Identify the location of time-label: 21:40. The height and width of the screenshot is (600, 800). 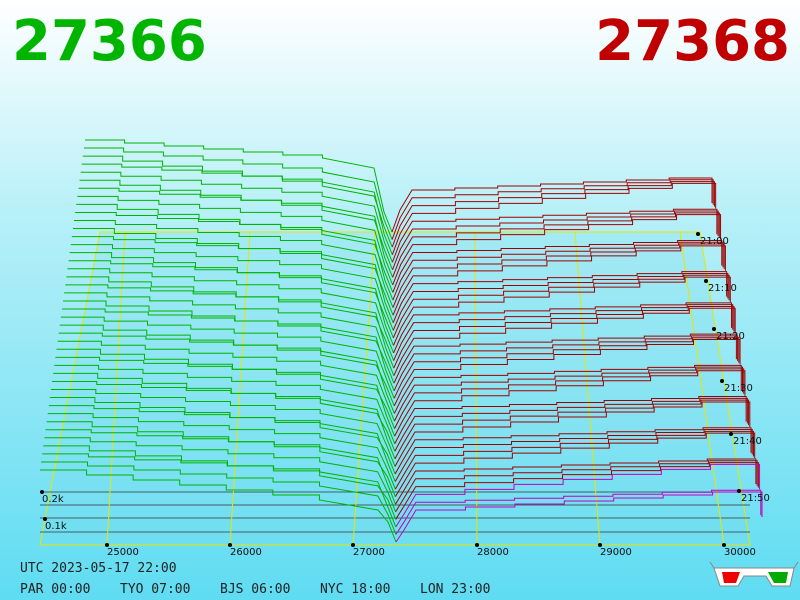
(747, 441).